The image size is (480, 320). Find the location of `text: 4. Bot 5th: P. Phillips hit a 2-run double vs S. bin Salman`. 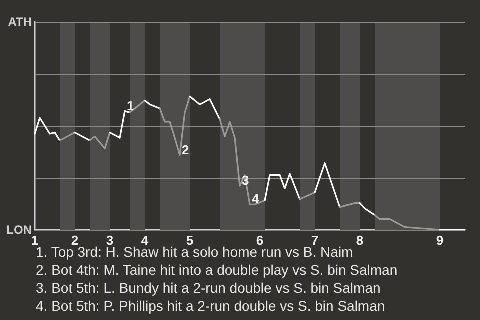

text: 4. Bot 5th: P. Phillips hit a 2-run double vs S. bin Salman is located at coordinates (211, 306).